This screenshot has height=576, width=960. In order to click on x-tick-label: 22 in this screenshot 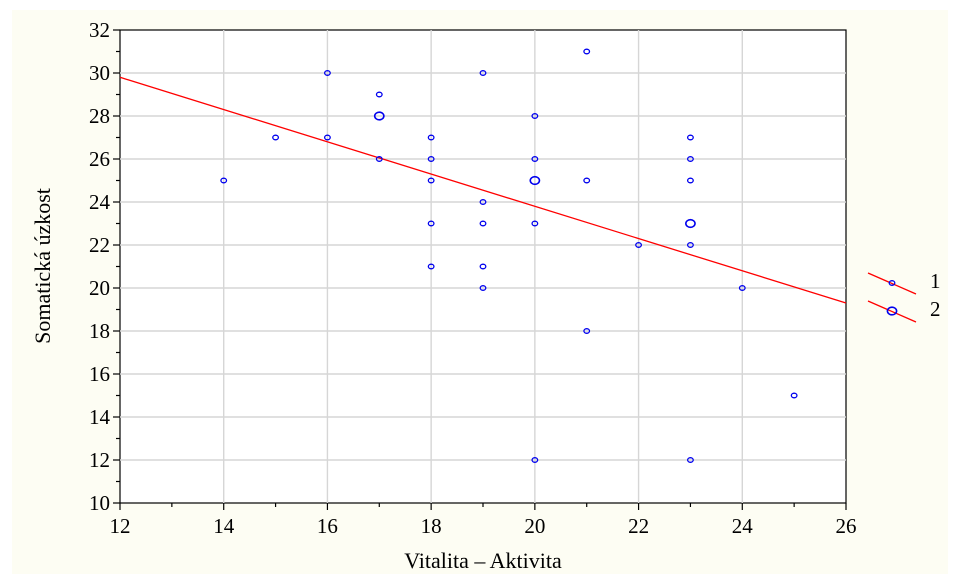, I will do `click(638, 526)`.